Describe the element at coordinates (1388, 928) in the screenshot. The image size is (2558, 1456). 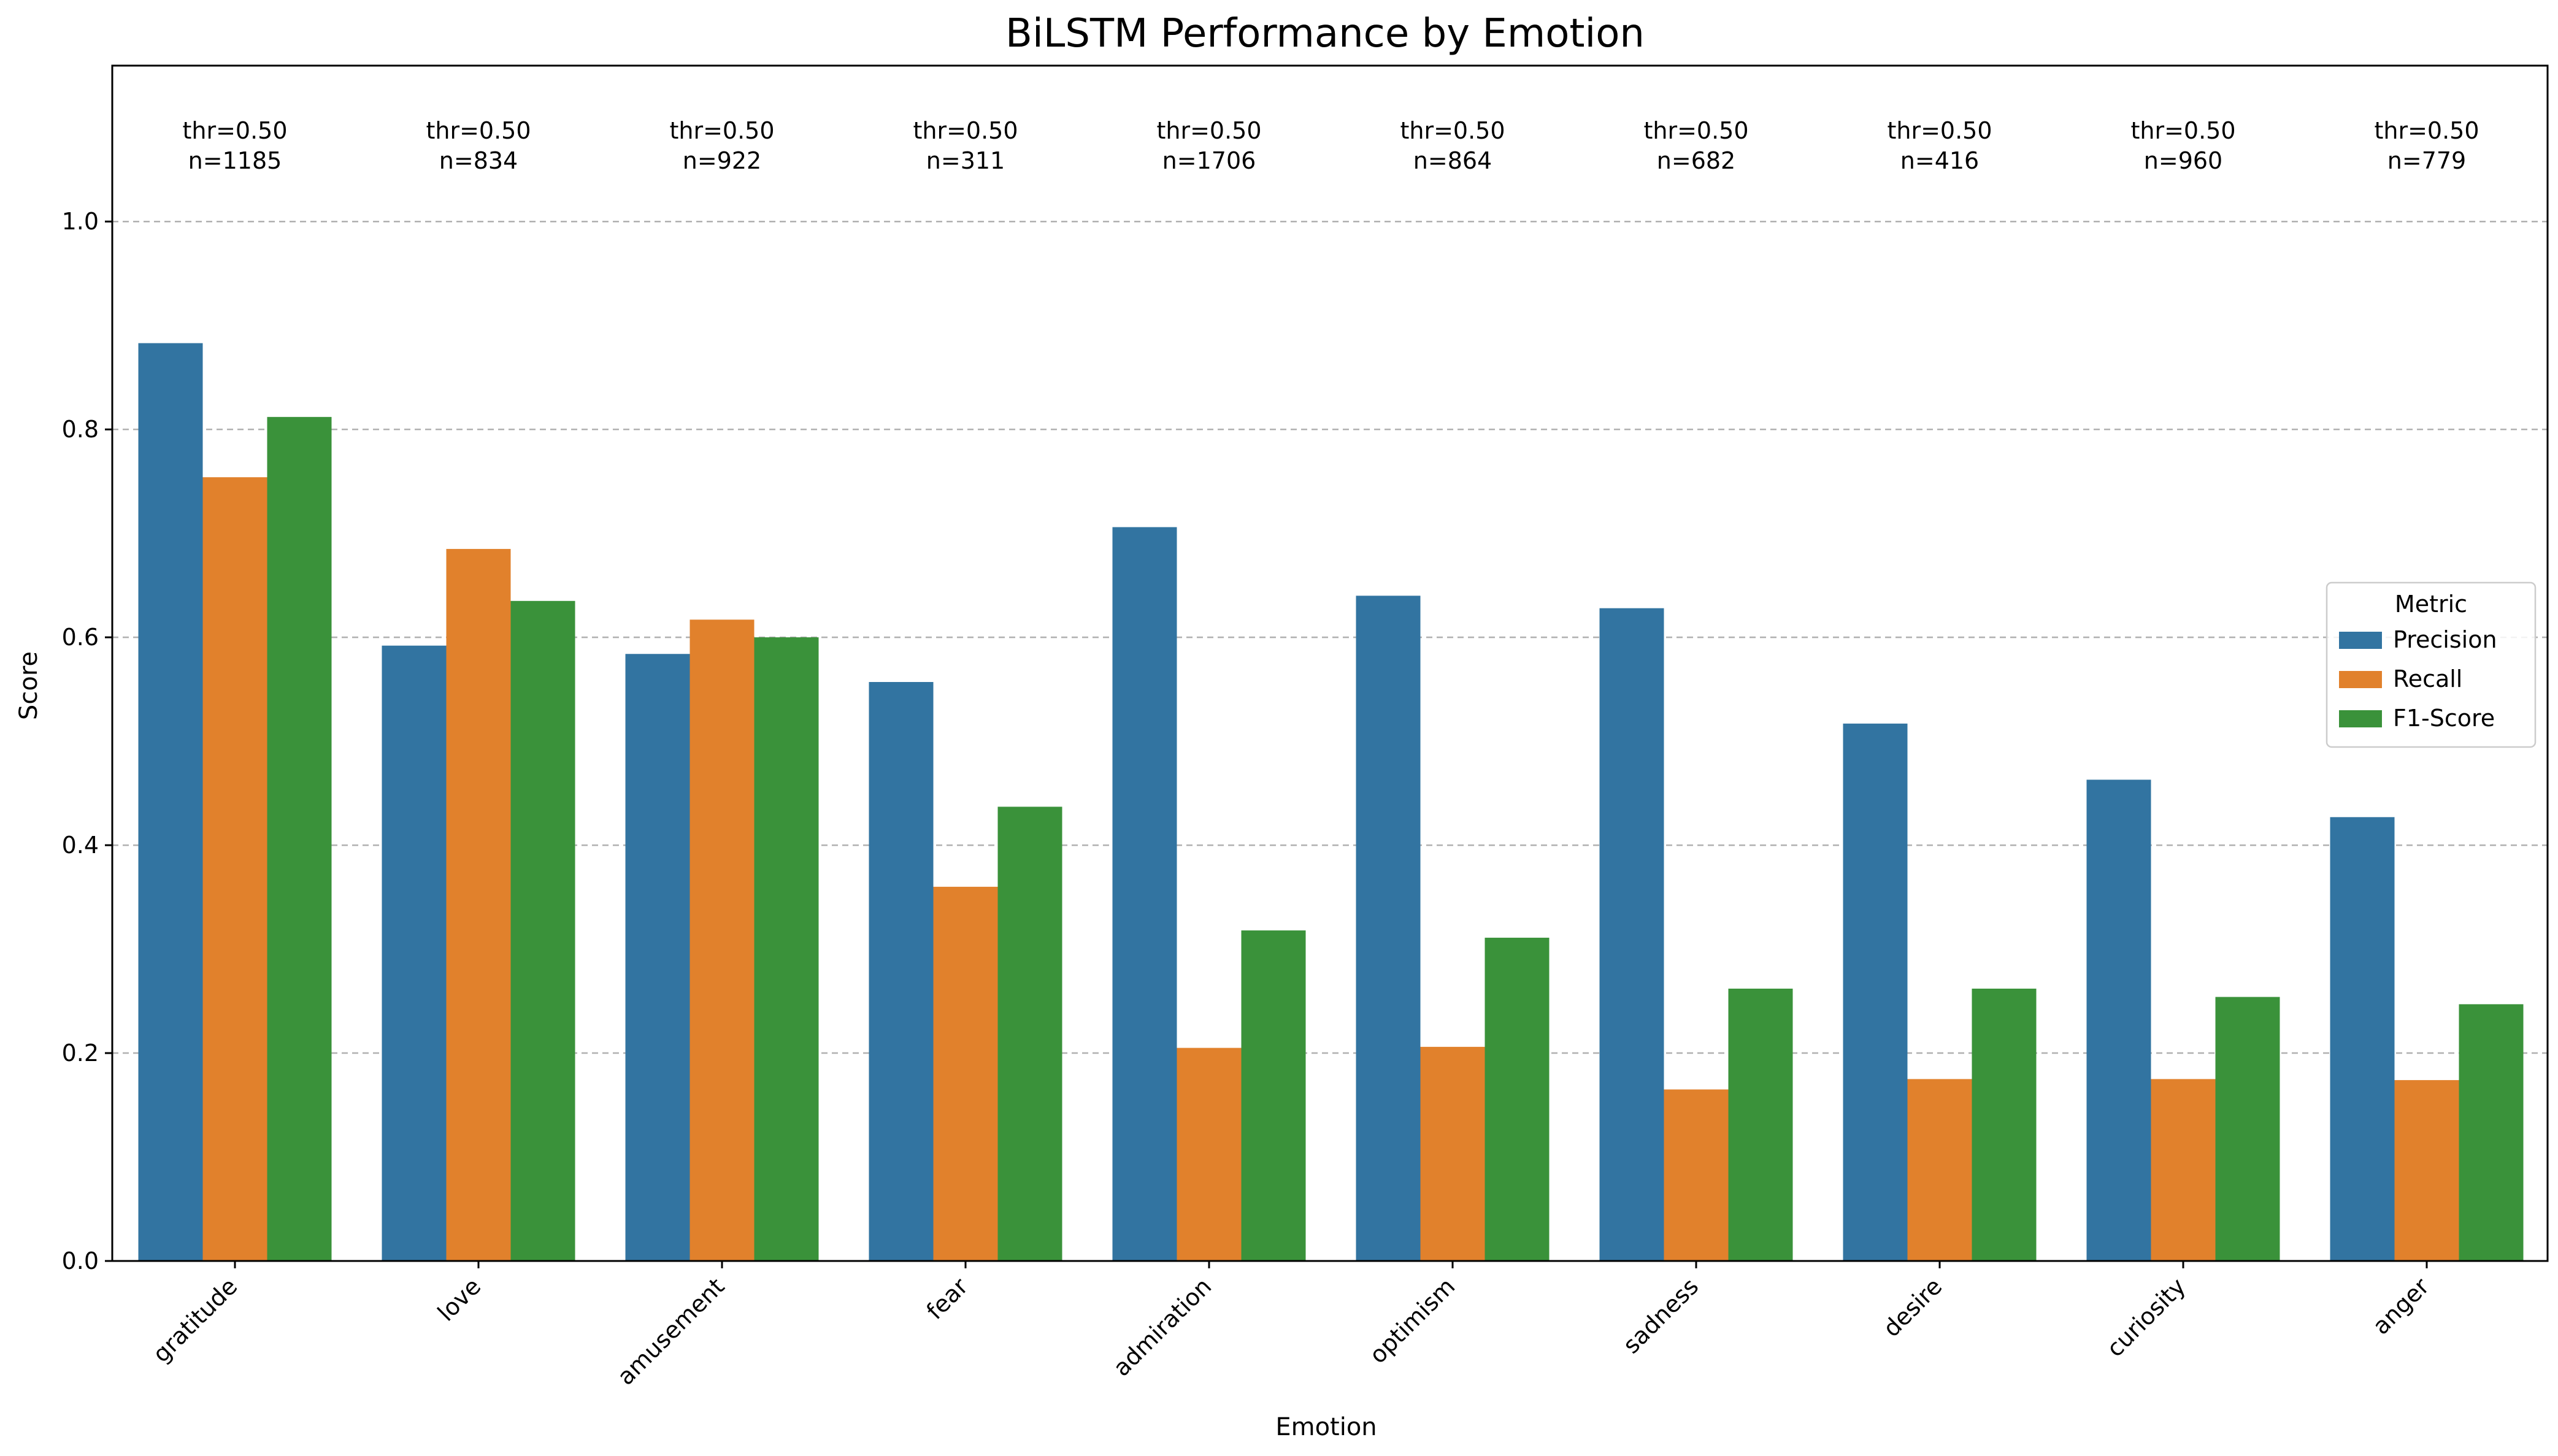
I see `bar-precision-optimism` at that location.